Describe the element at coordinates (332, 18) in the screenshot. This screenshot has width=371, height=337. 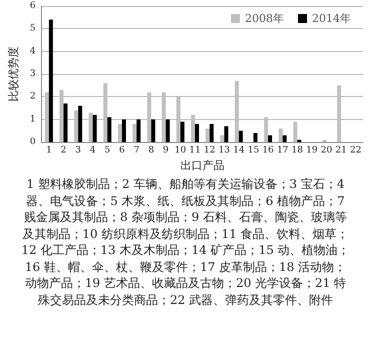
I see `legend-label: 2014年` at that location.